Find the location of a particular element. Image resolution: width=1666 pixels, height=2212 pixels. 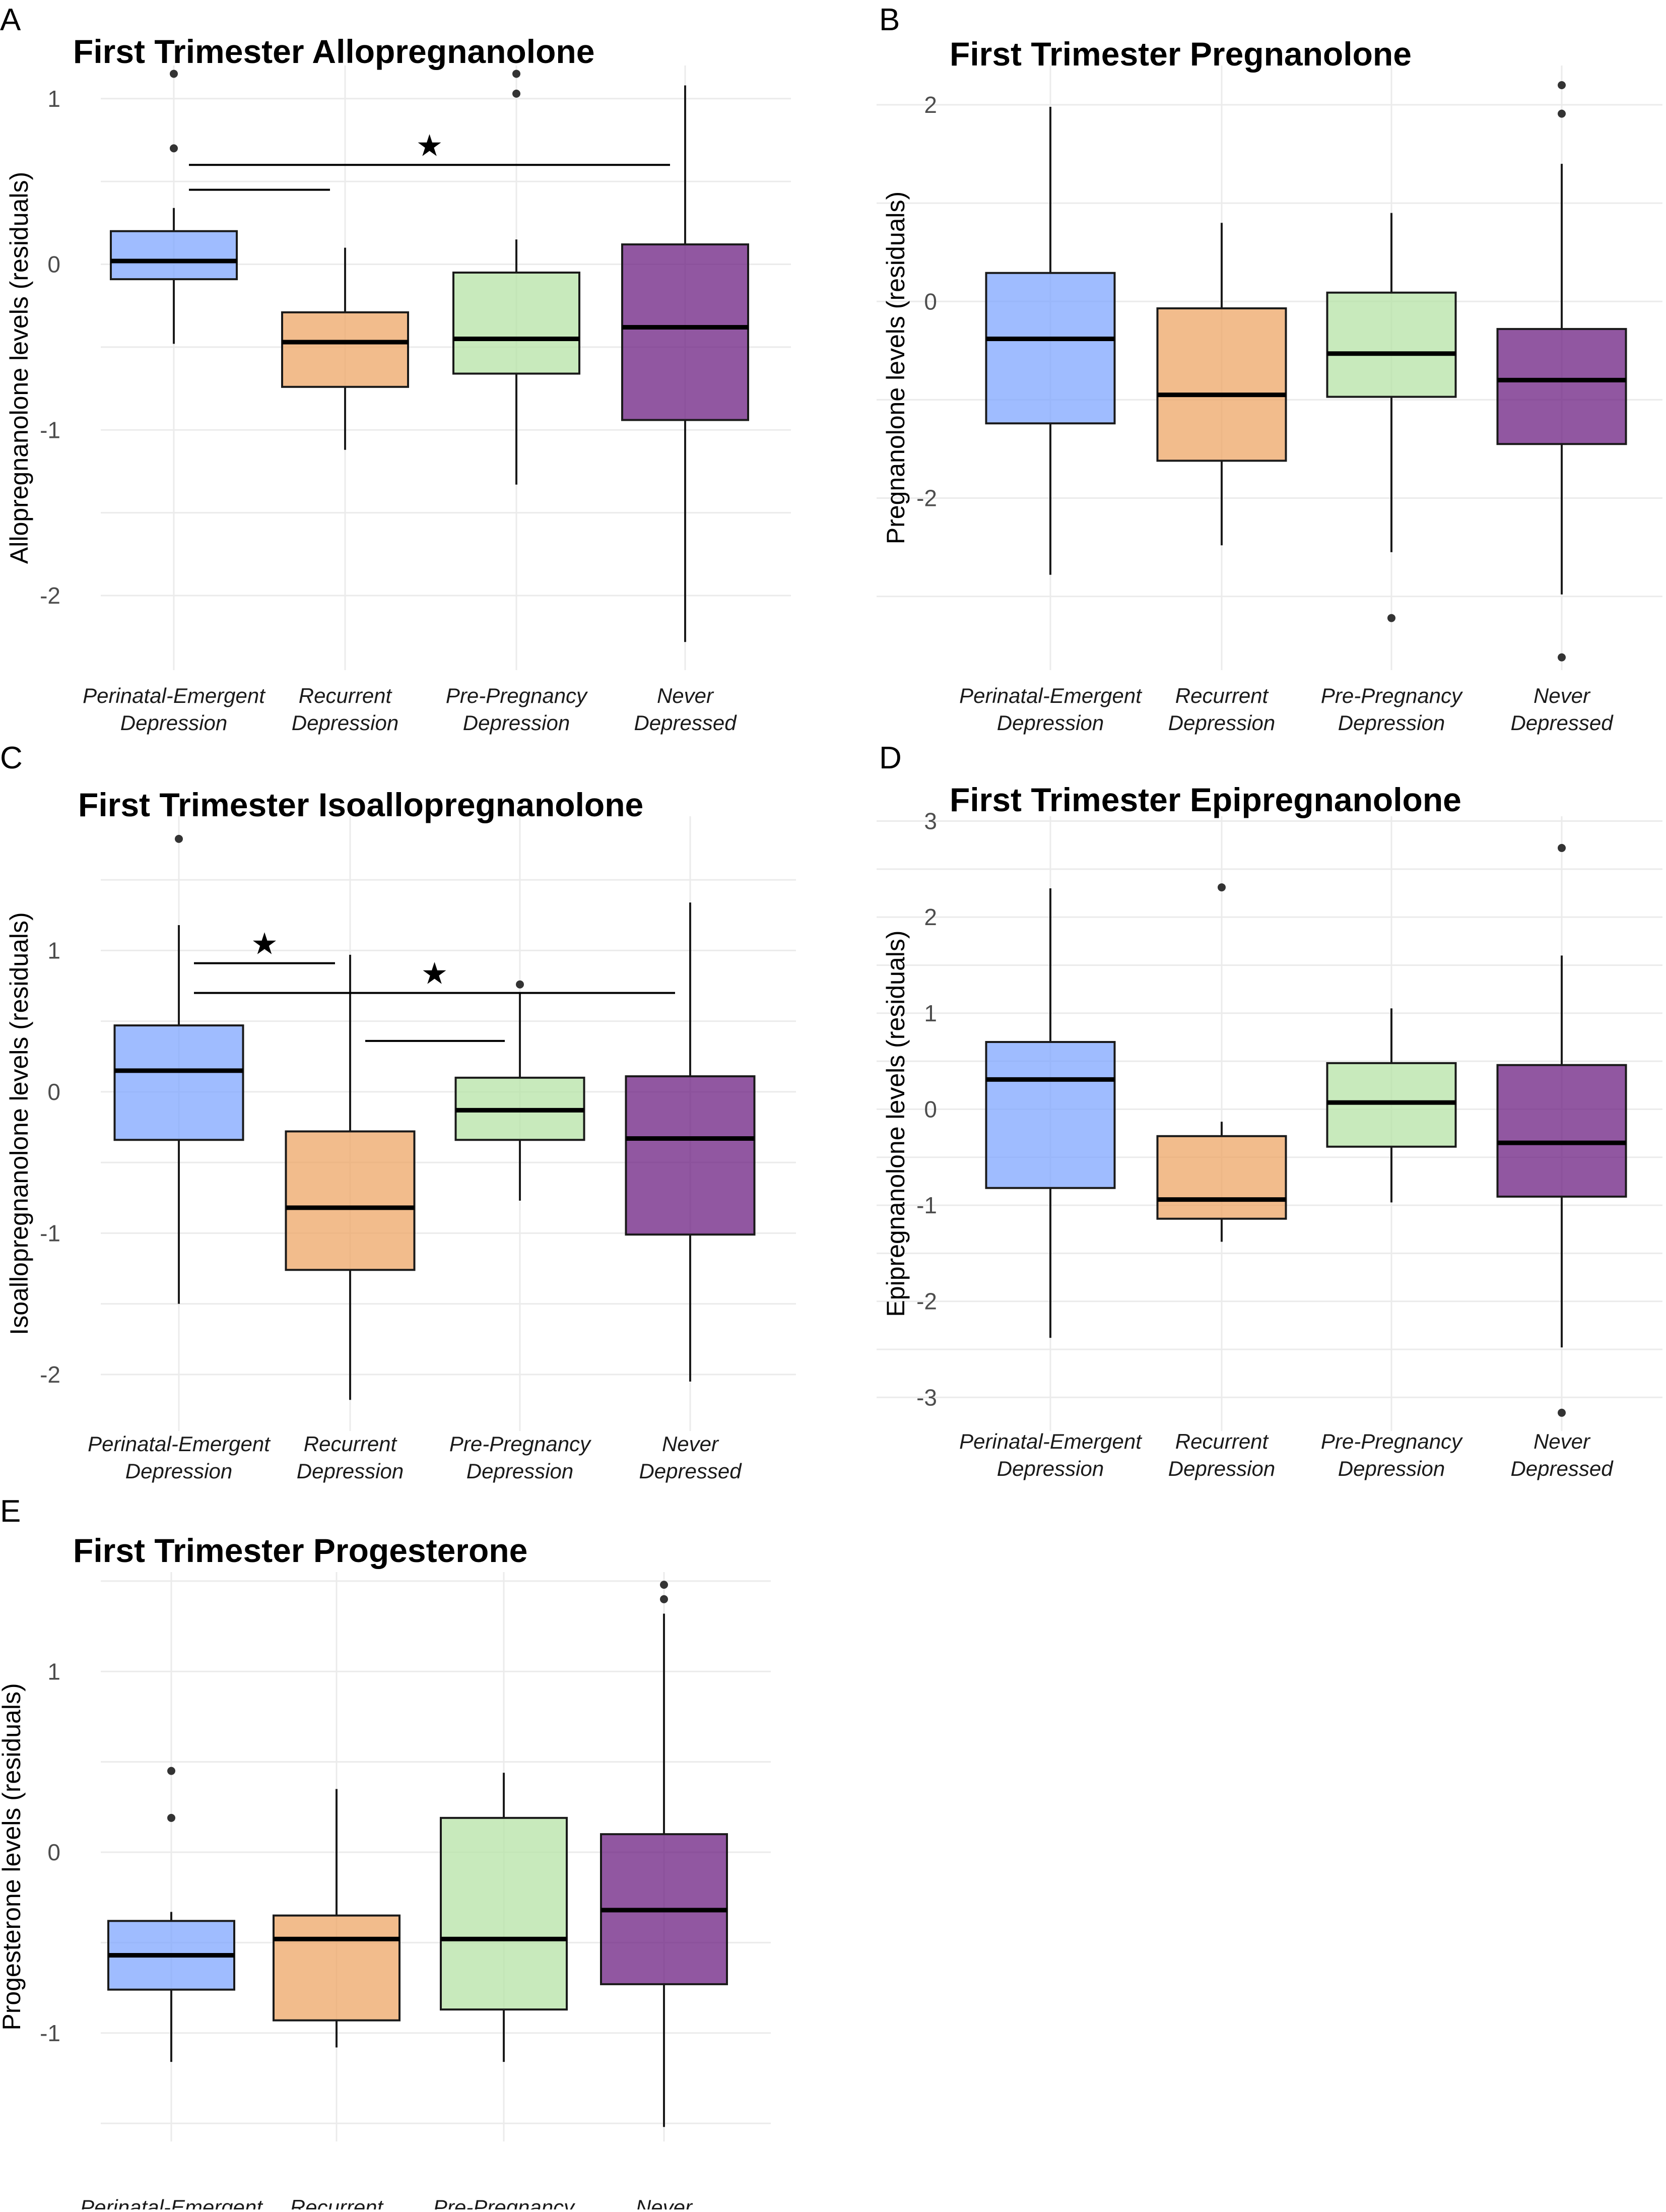

panel-label: E is located at coordinates (10, 1511).